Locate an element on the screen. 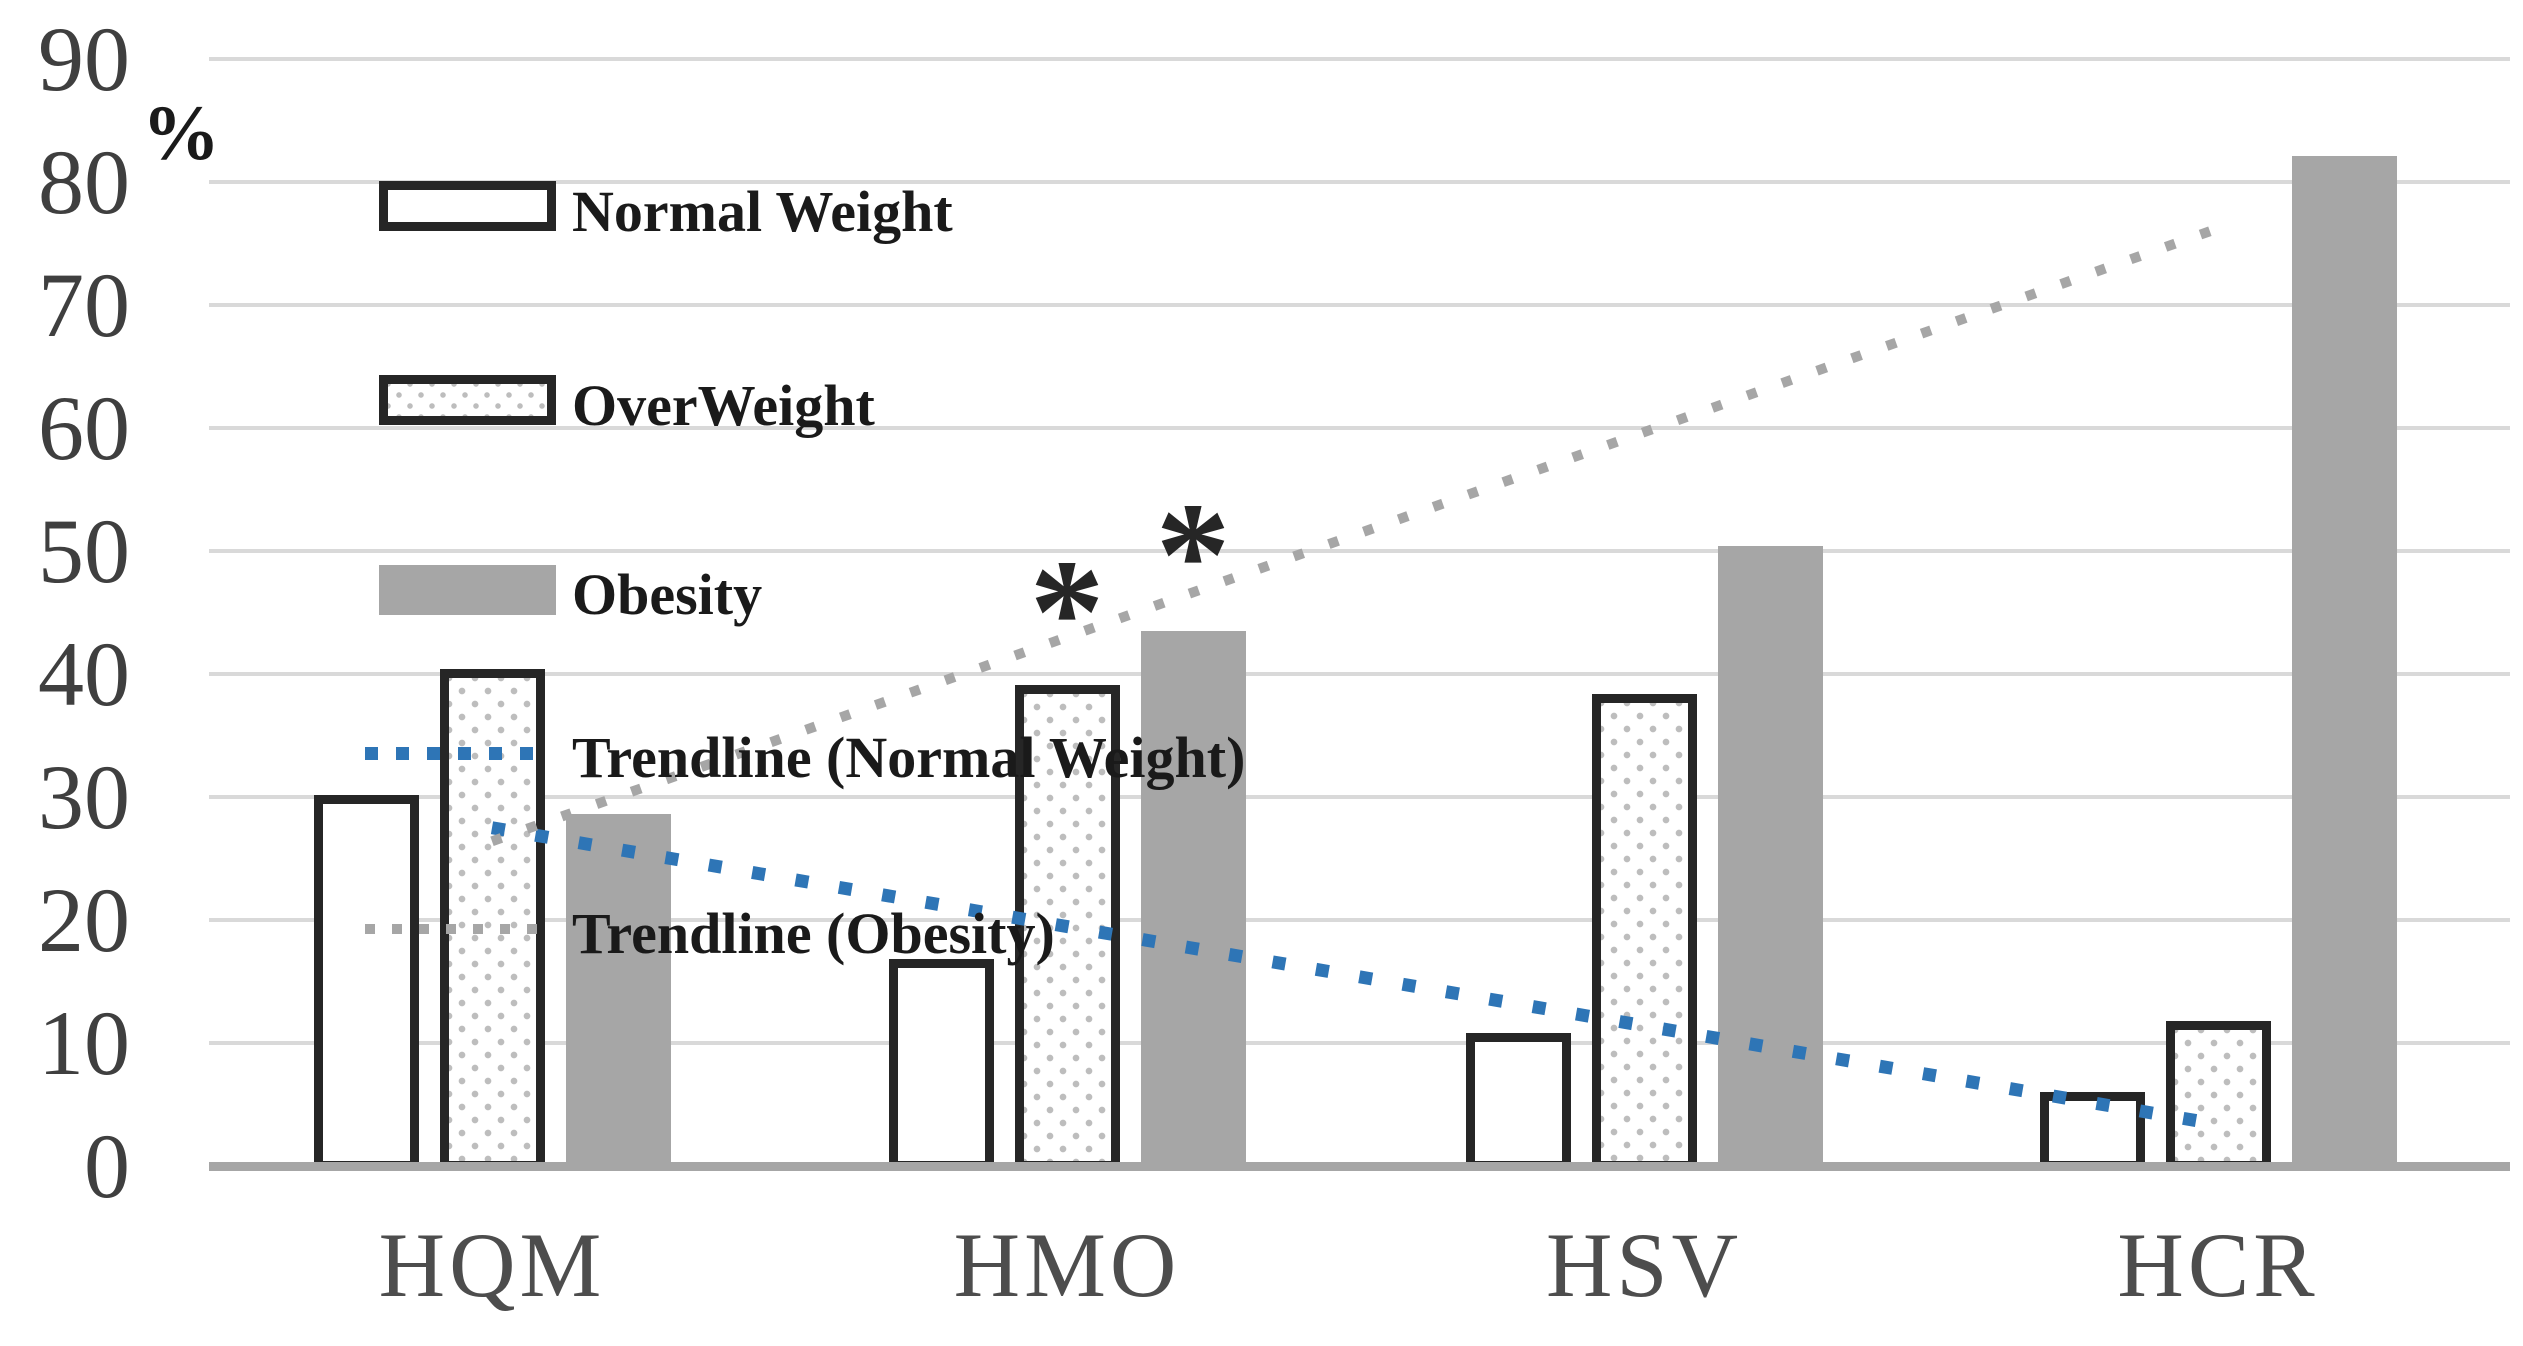  y-tick-label: 40 is located at coordinates (84, 674).